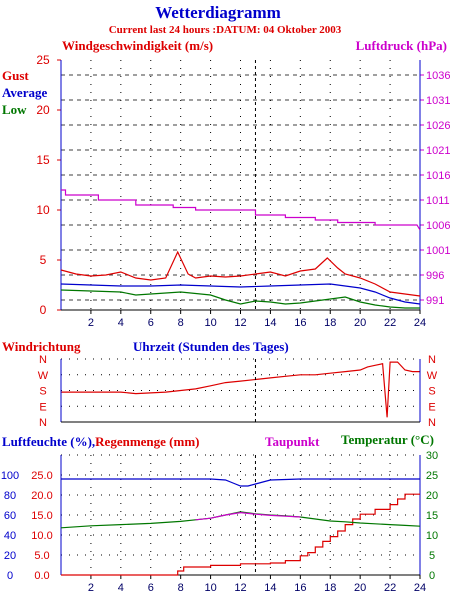 The width and height of the screenshot is (461, 599). Describe the element at coordinates (41, 346) in the screenshot. I see `wind-direction-title: Windrichtung` at that location.